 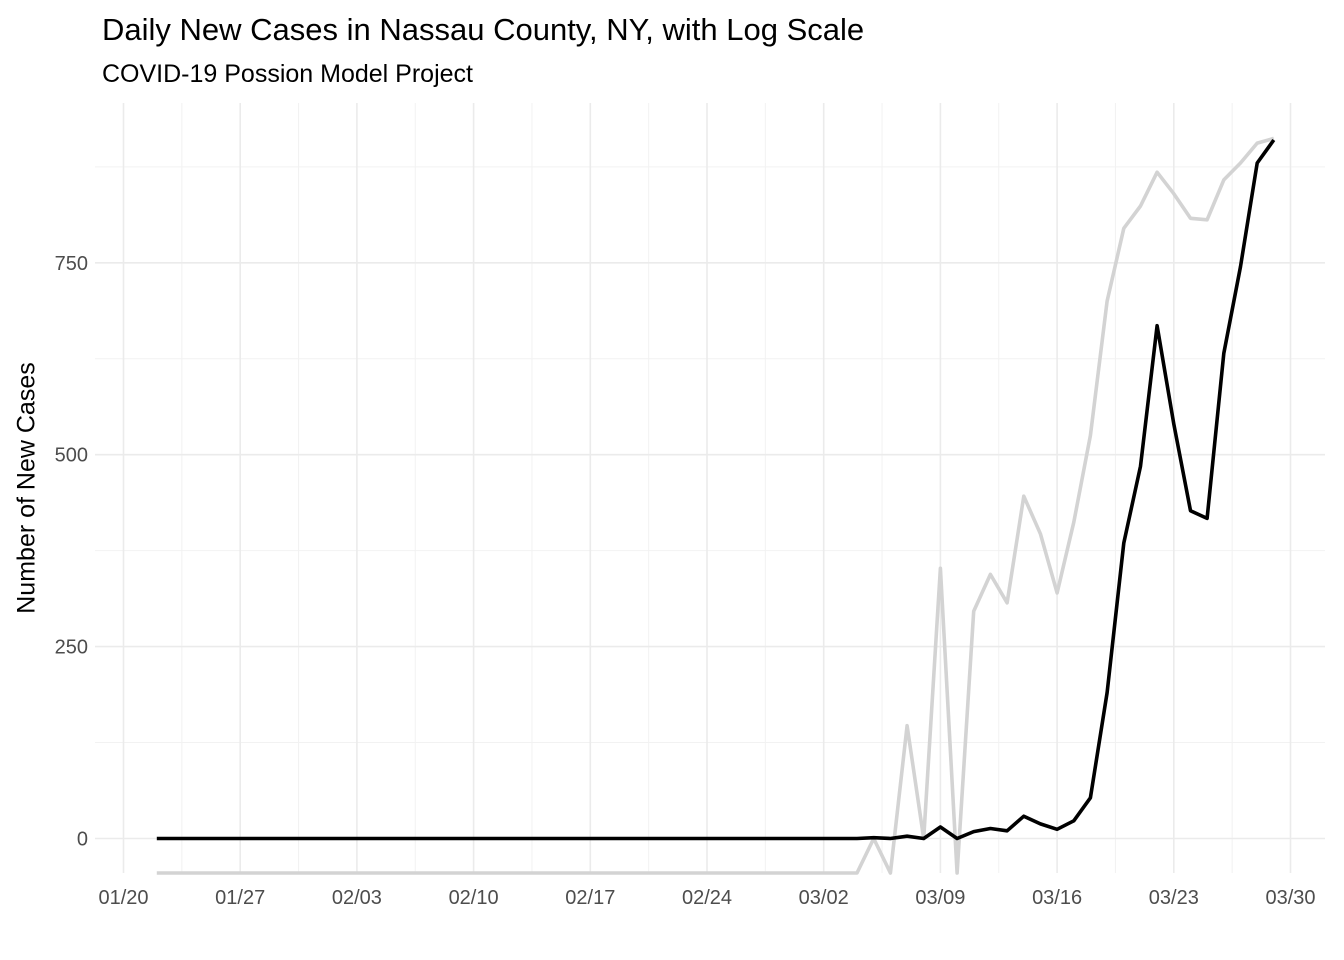 What do you see at coordinates (71, 264) in the screenshot?
I see `y-tick-label: 750` at bounding box center [71, 264].